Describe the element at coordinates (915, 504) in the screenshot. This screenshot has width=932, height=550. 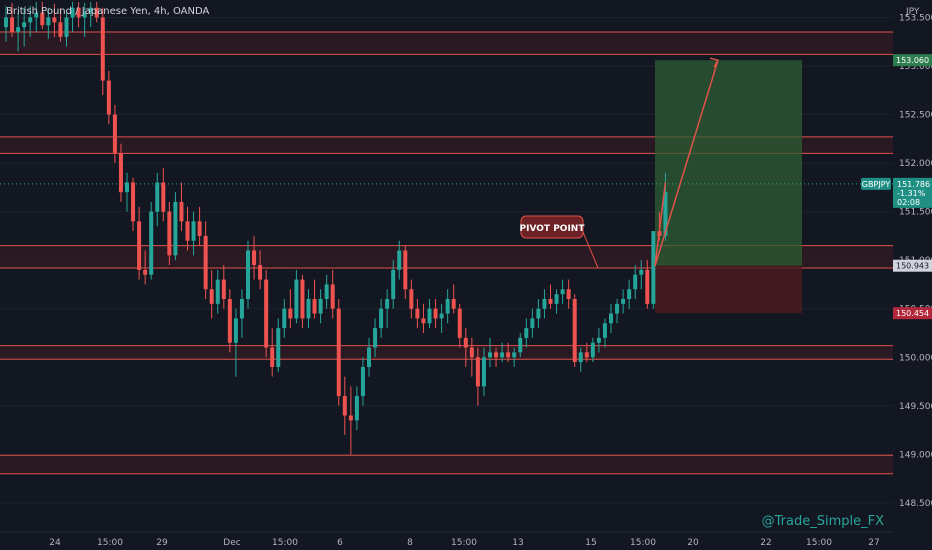
I see `price-tick-label: 148.500` at that location.